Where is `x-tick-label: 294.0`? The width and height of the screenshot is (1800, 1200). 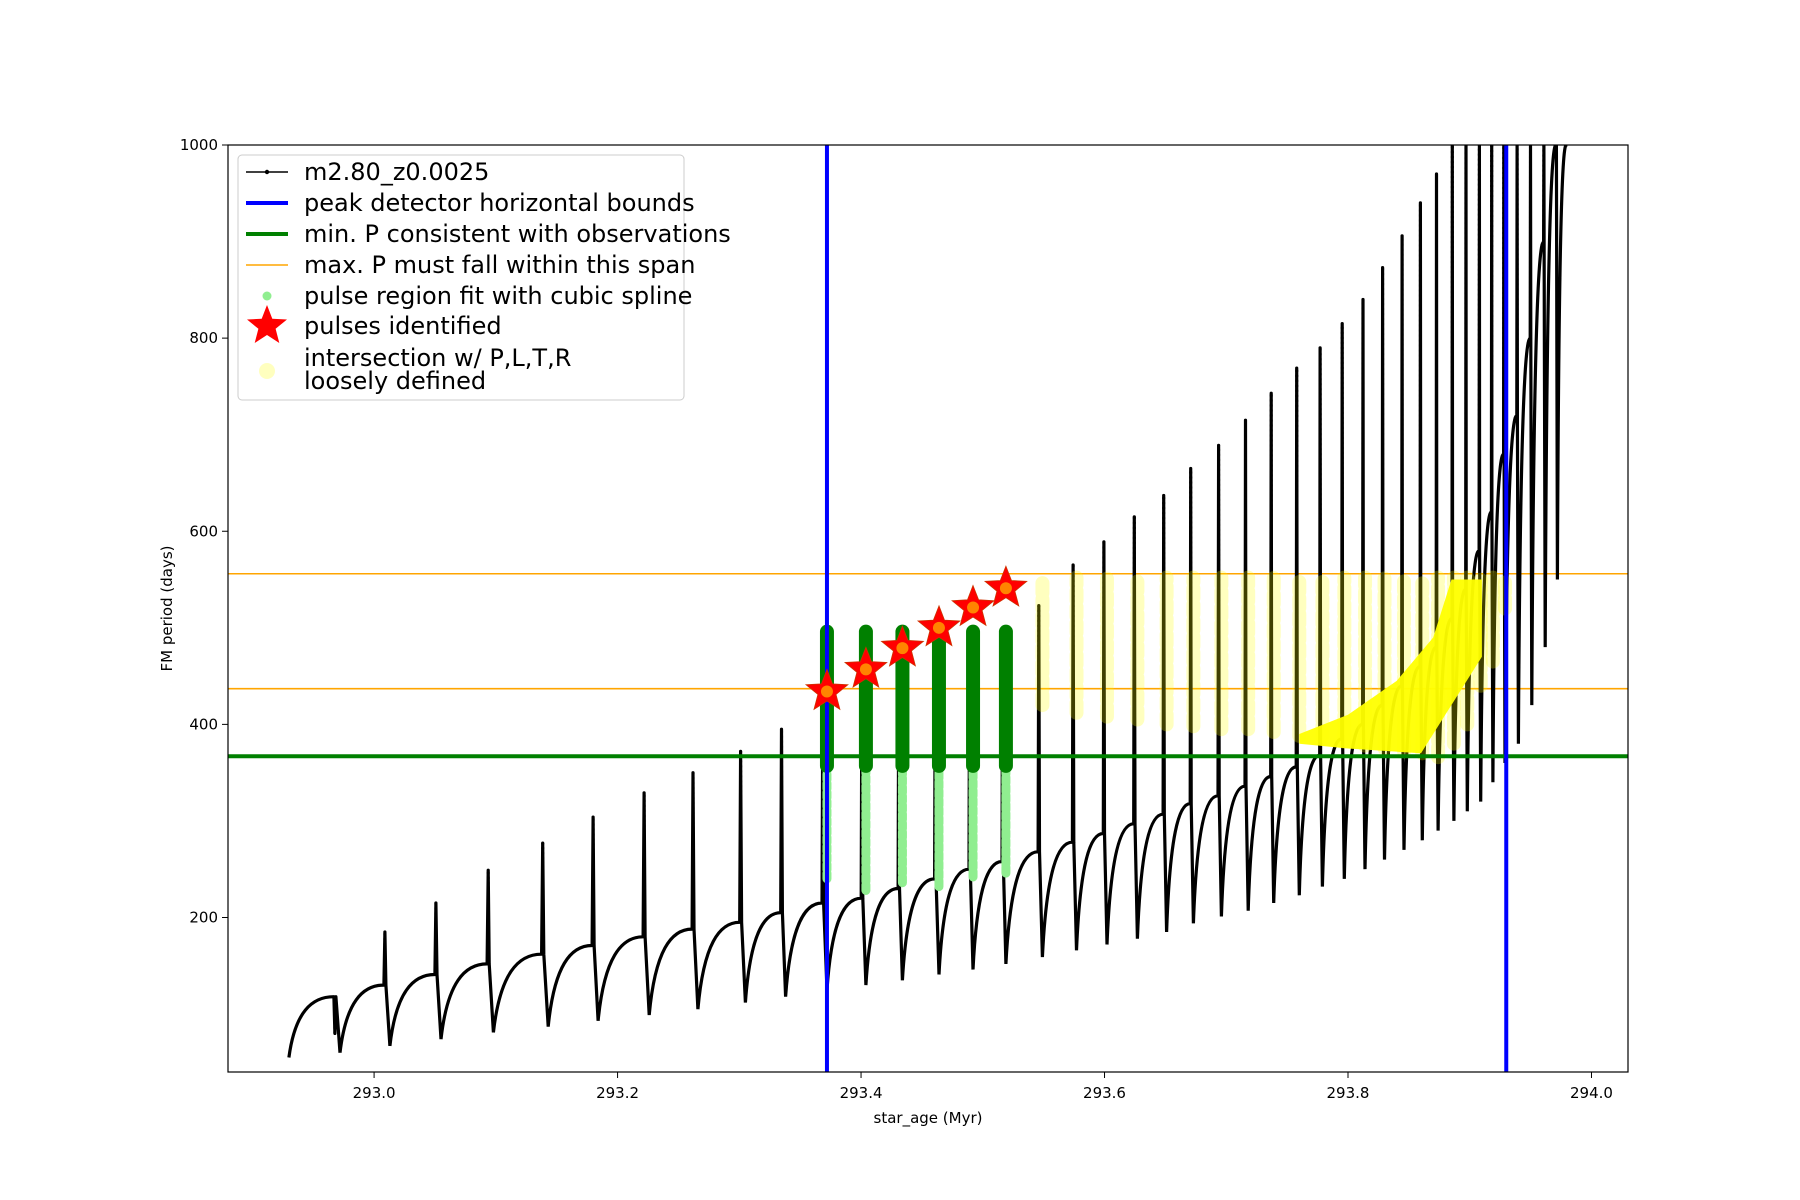 x-tick-label: 294.0 is located at coordinates (1591, 1093).